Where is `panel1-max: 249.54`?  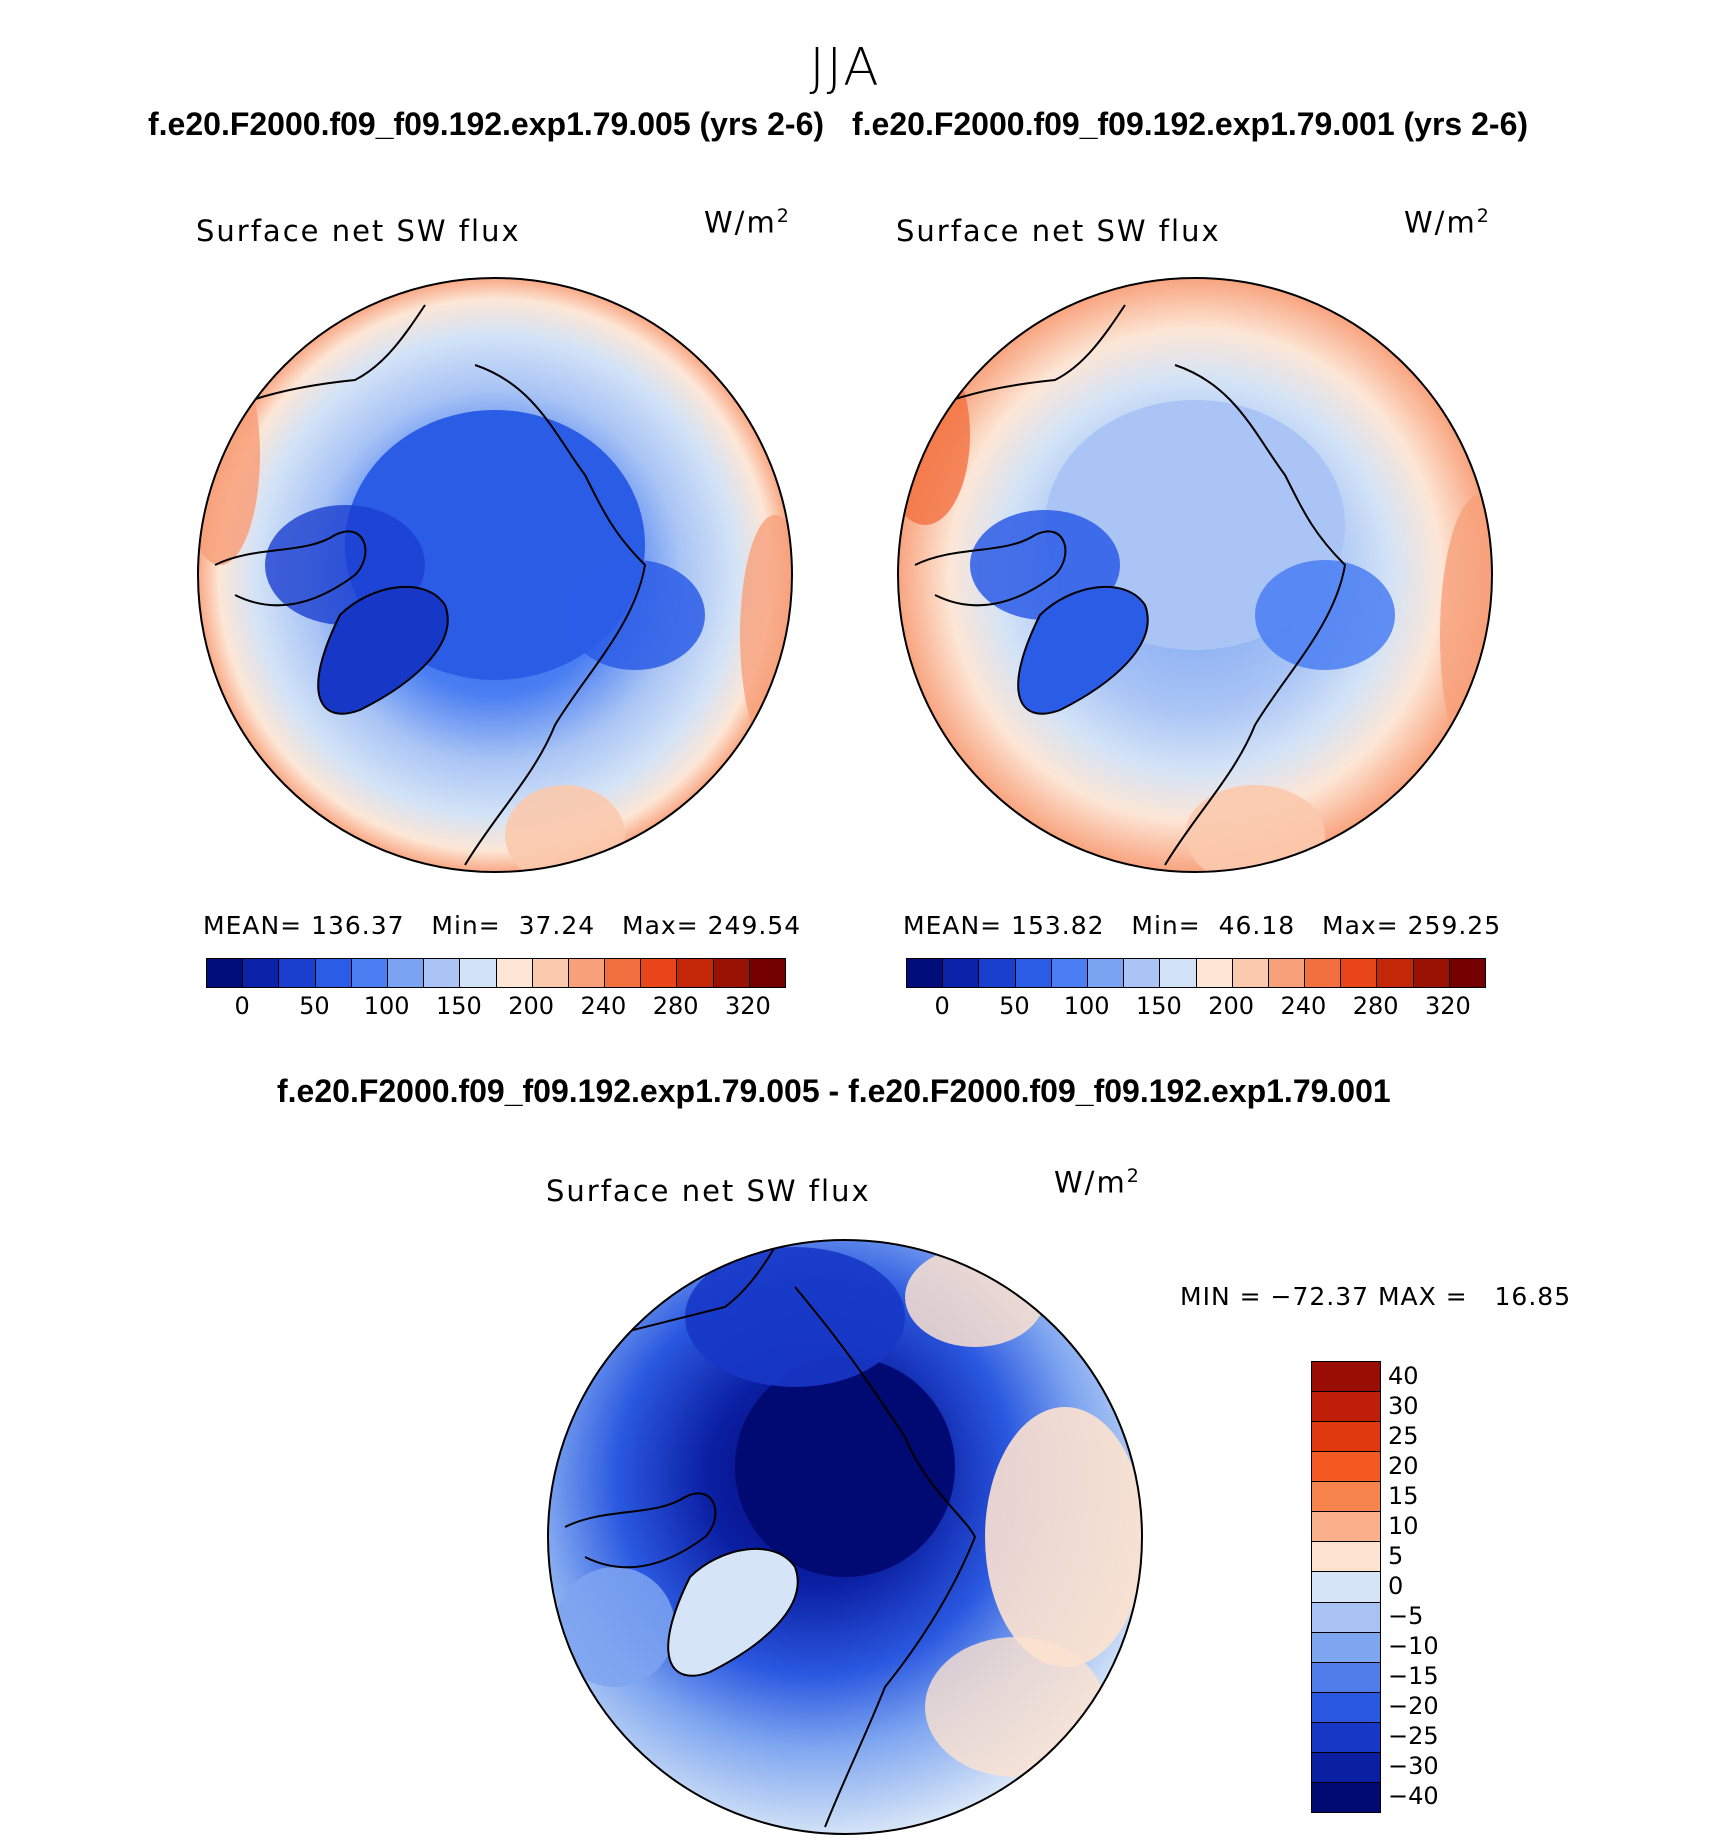 panel1-max: 249.54 is located at coordinates (754, 925).